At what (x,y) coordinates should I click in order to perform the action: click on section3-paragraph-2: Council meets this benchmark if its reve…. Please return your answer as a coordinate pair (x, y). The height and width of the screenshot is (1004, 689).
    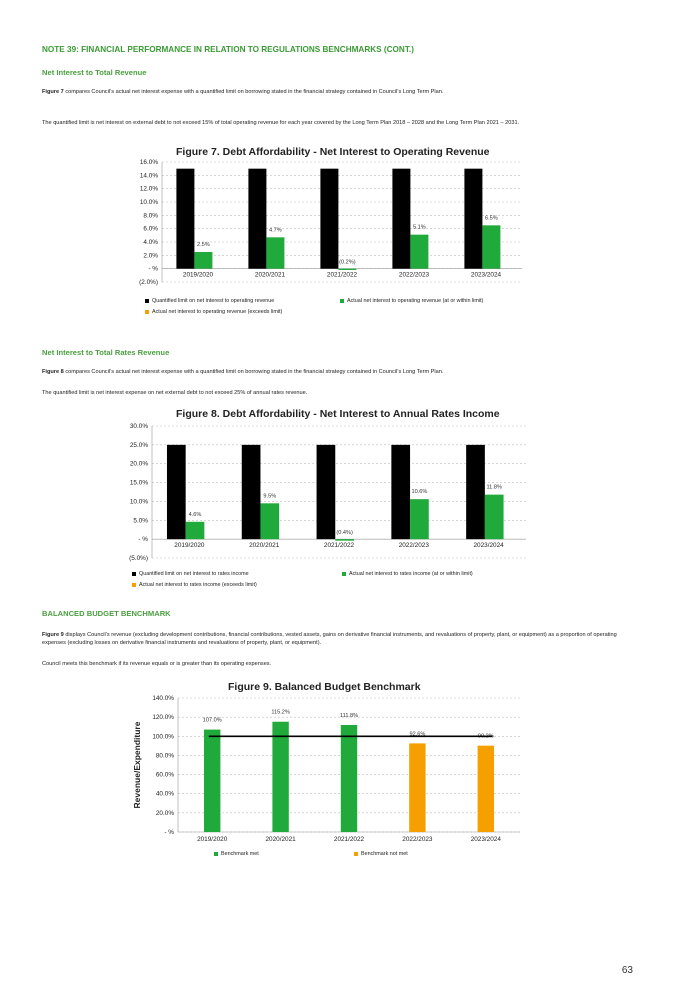
    Looking at the image, I should click on (157, 664).